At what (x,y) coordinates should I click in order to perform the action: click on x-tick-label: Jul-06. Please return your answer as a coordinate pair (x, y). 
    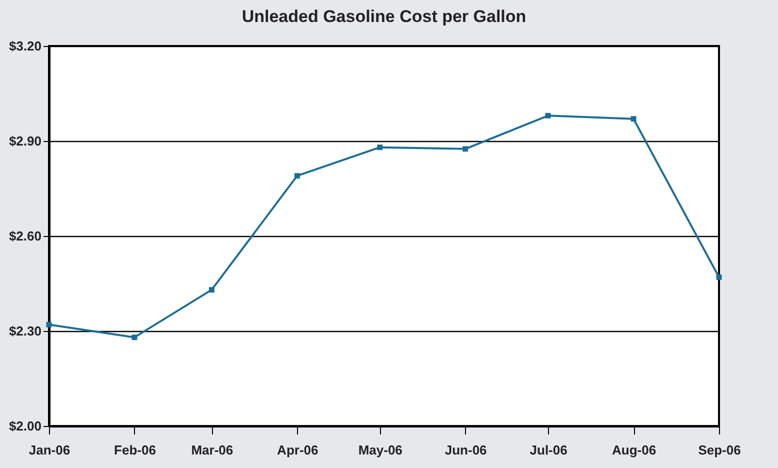
    Looking at the image, I should click on (549, 450).